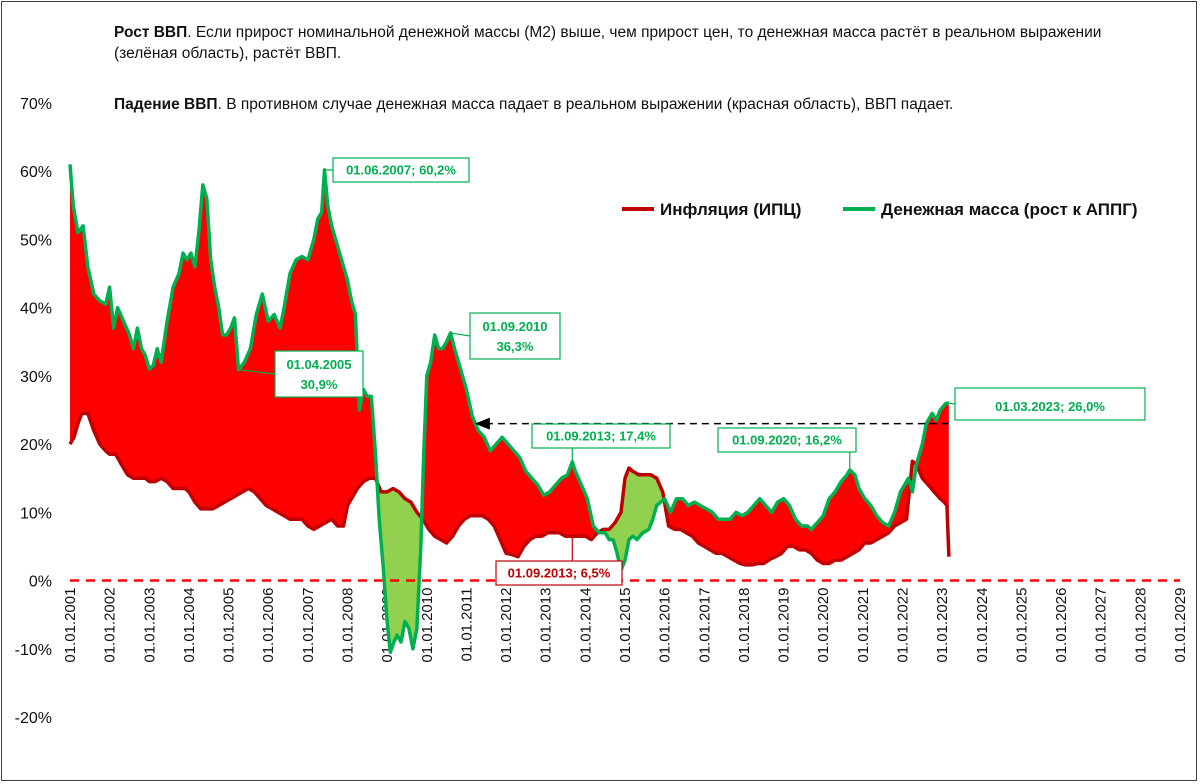 This screenshot has height=784, width=1200. I want to click on callout-label: 01.06.2007; 60,2%, so click(401, 170).